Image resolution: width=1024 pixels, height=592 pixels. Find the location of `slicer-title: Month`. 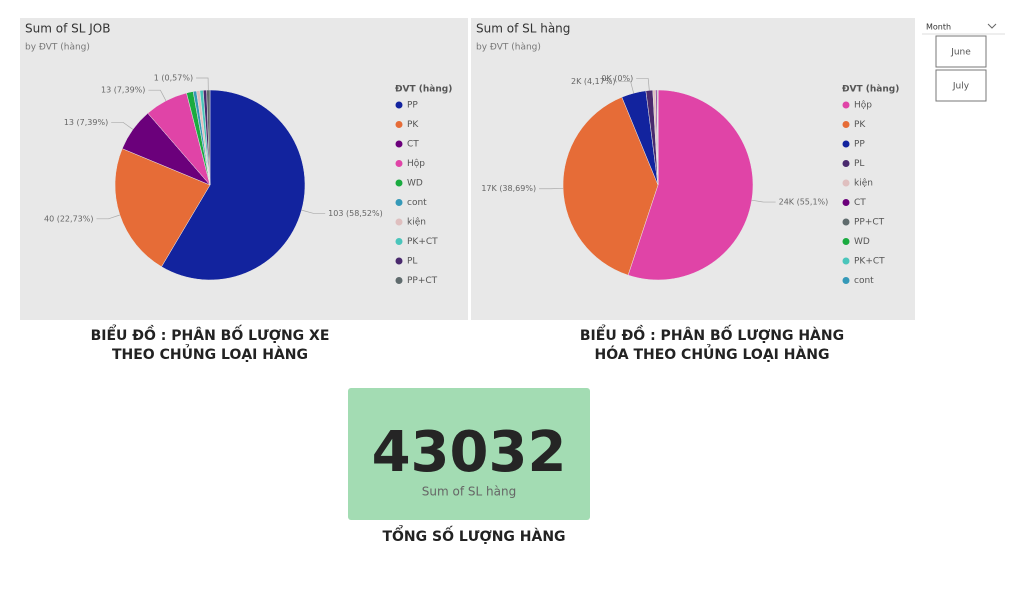

slicer-title: Month is located at coordinates (938, 27).